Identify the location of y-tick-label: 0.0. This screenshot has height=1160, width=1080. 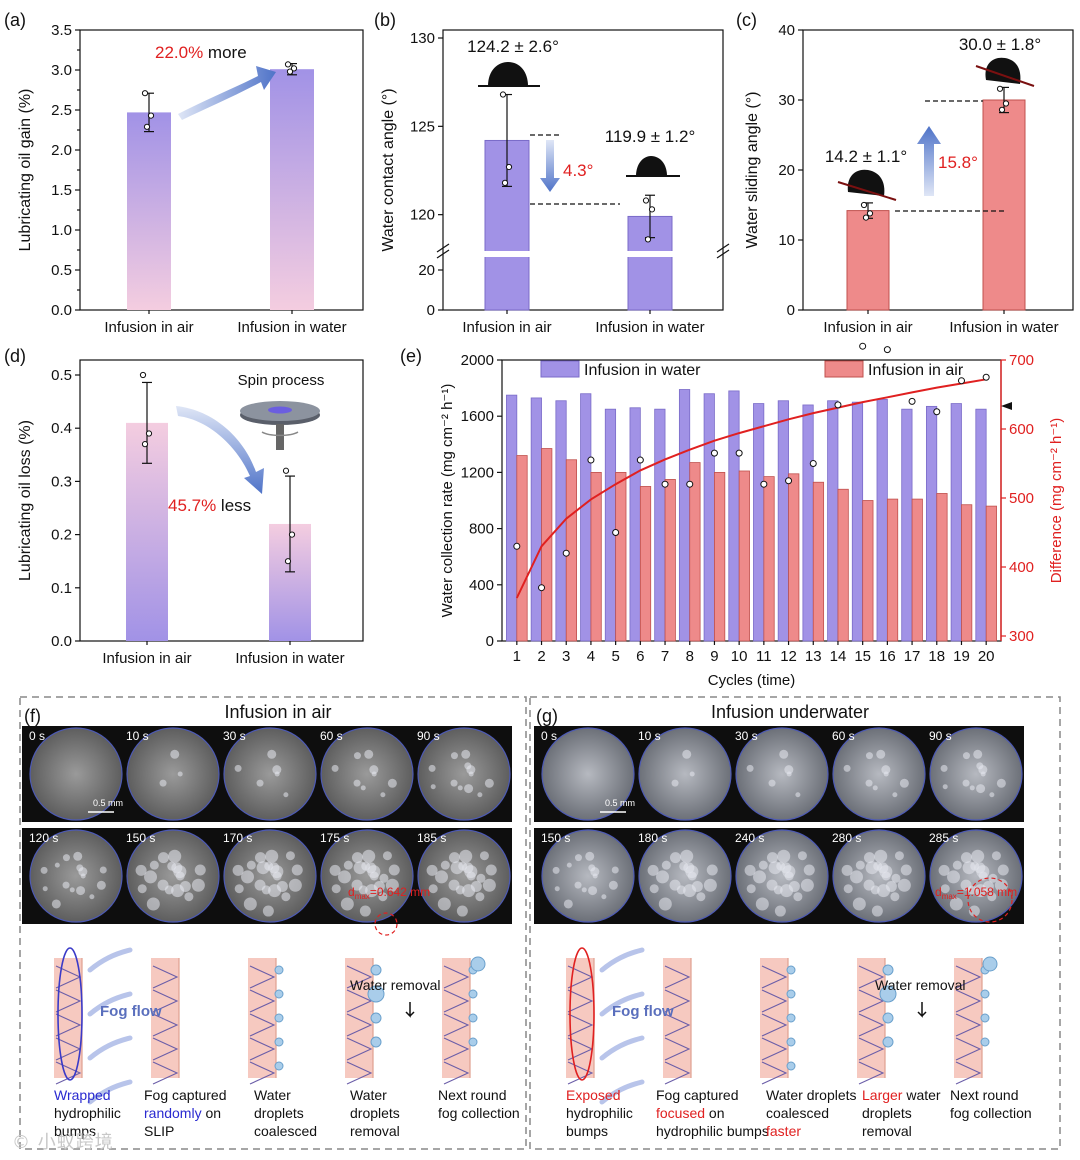
(61, 310).